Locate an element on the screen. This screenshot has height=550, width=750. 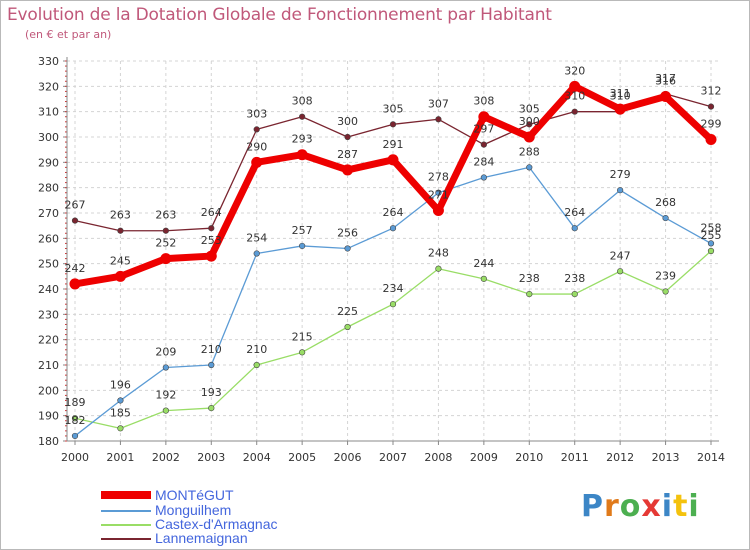
data-label-mont-gut: 287 is located at coordinates (347, 154).